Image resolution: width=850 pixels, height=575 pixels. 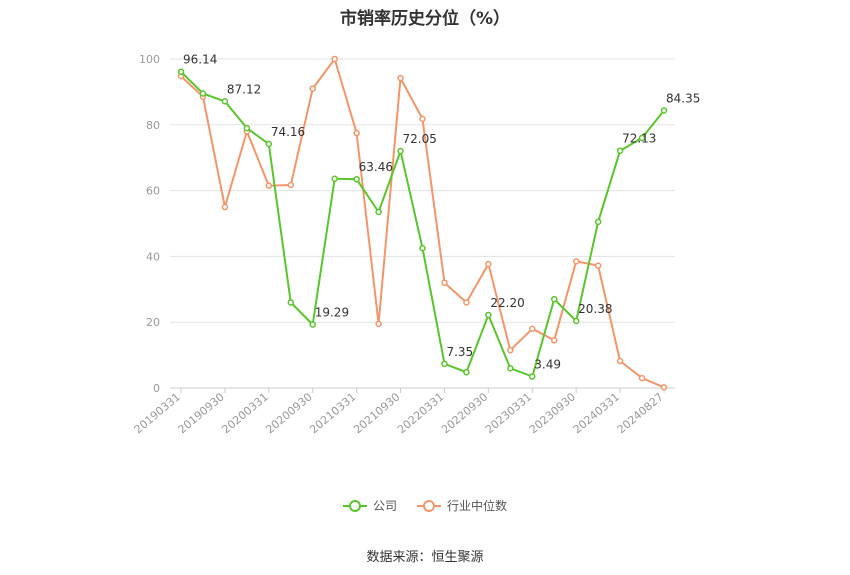 What do you see at coordinates (200, 60) in the screenshot?
I see `data-label: 96.14` at bounding box center [200, 60].